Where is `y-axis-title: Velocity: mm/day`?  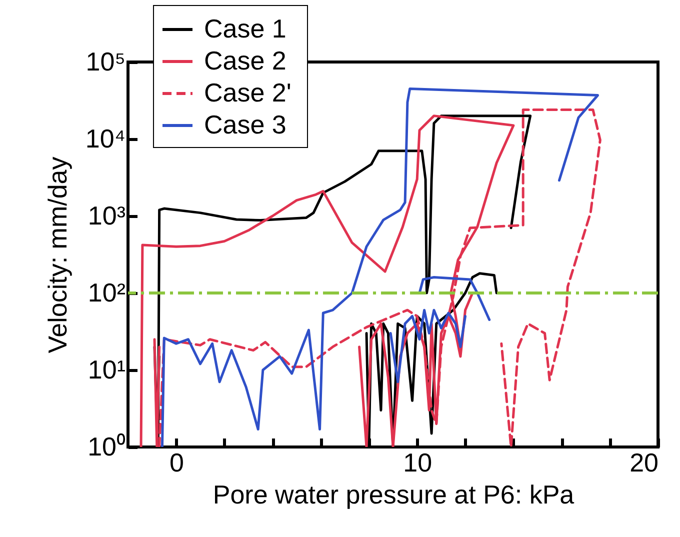 y-axis-title: Velocity: mm/day is located at coordinates (57, 255).